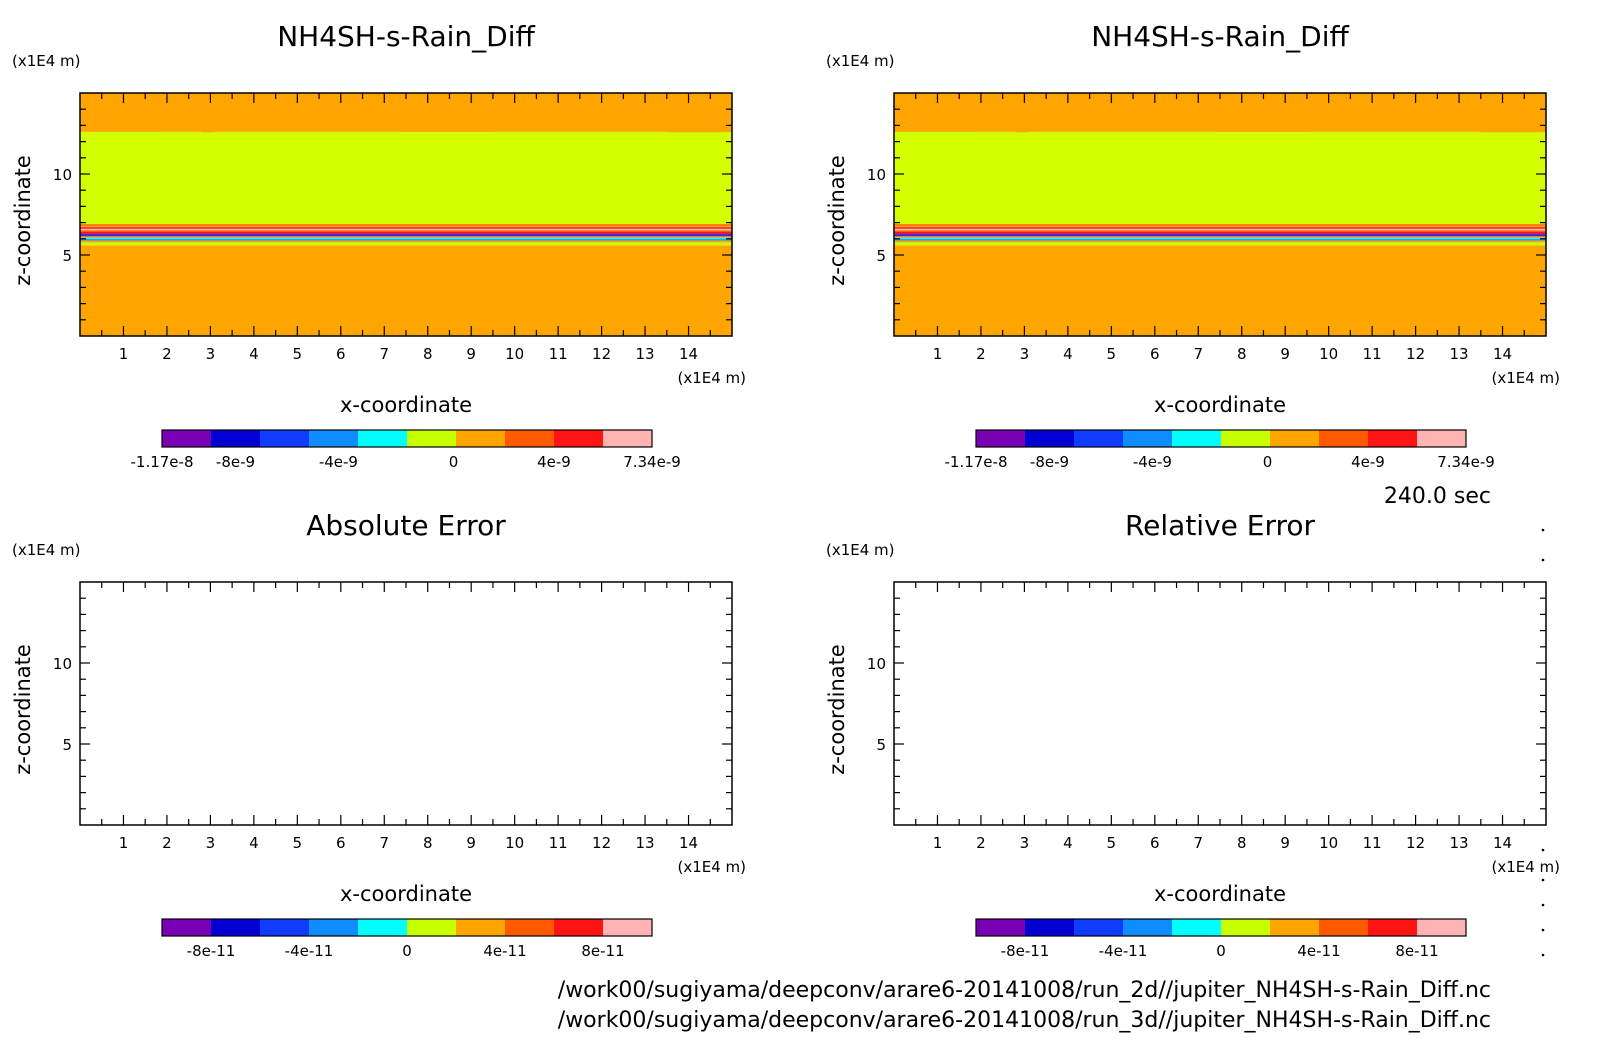 This screenshot has width=1604, height=1054. What do you see at coordinates (1437, 496) in the screenshot?
I see `time-label: 240.0 sec` at bounding box center [1437, 496].